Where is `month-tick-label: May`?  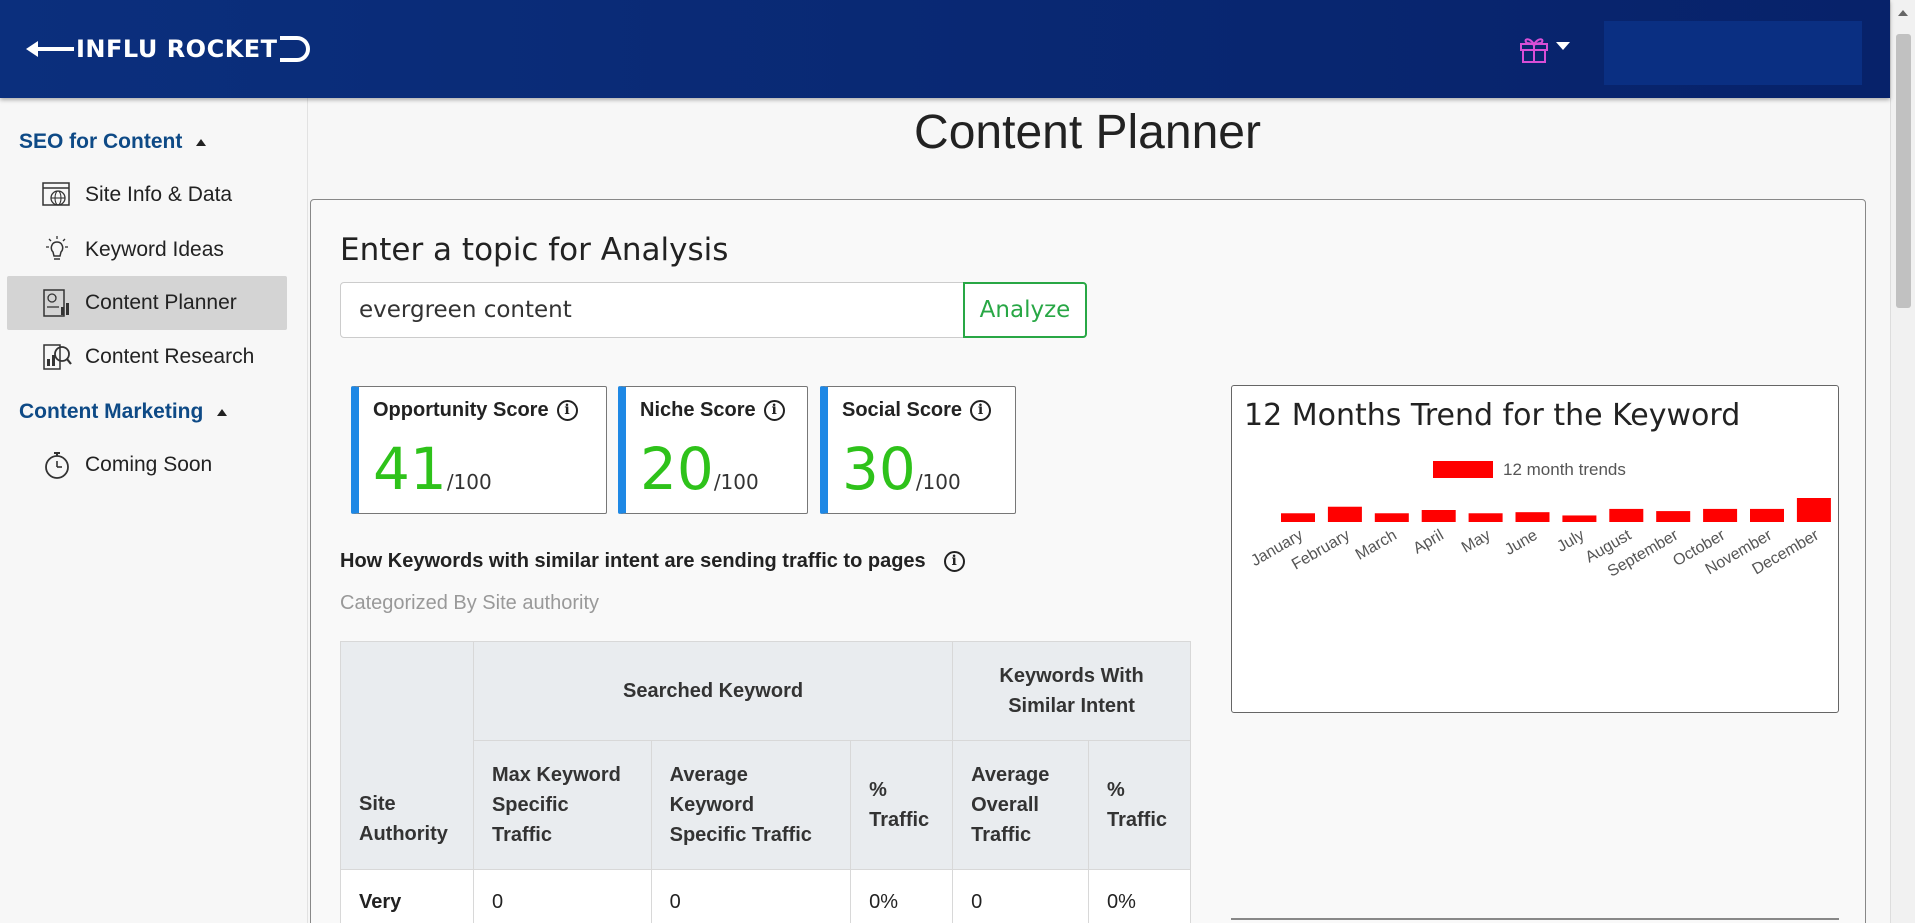 month-tick-label: May is located at coordinates (1476, 542).